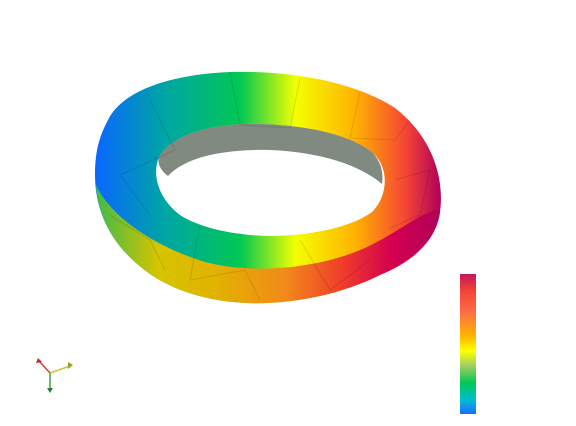 The width and height of the screenshot is (576, 426). Describe the element at coordinates (270, 153) in the screenshot. I see `torus-inner-wall` at that location.